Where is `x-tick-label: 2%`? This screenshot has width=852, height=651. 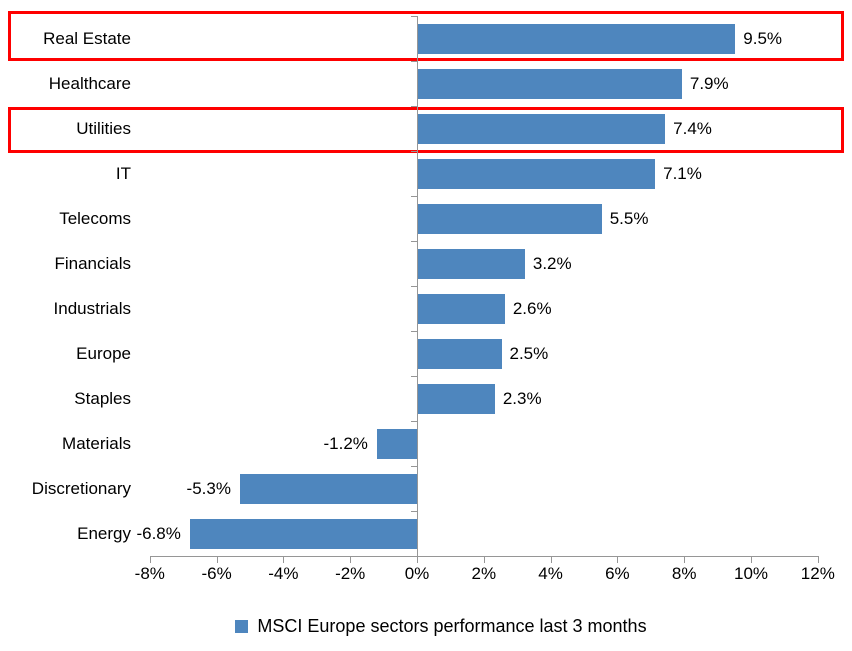
x-tick-label: 2% is located at coordinates (484, 573).